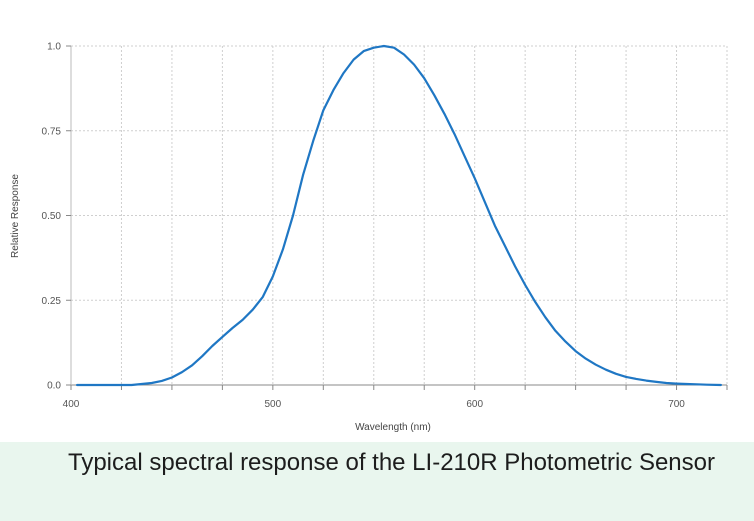  What do you see at coordinates (393, 427) in the screenshot?
I see `x-axis-title: Wavelength (nm)` at bounding box center [393, 427].